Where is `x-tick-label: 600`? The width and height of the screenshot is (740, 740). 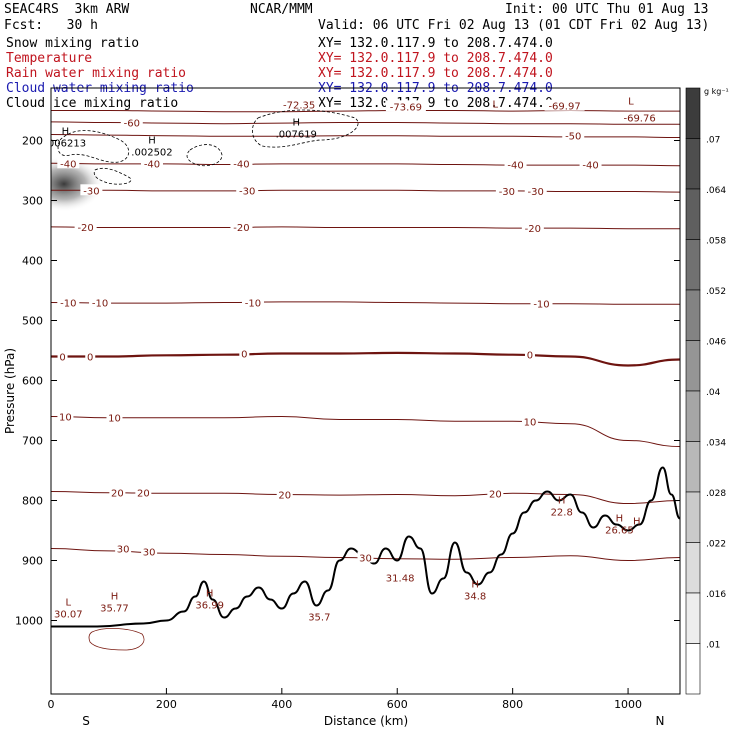 x-tick-label: 600 is located at coordinates (397, 704).